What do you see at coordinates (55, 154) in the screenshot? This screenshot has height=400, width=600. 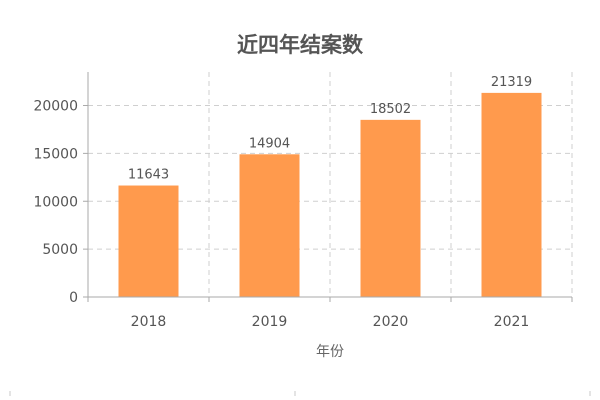 I see `y-tick-label: 15000` at bounding box center [55, 154].